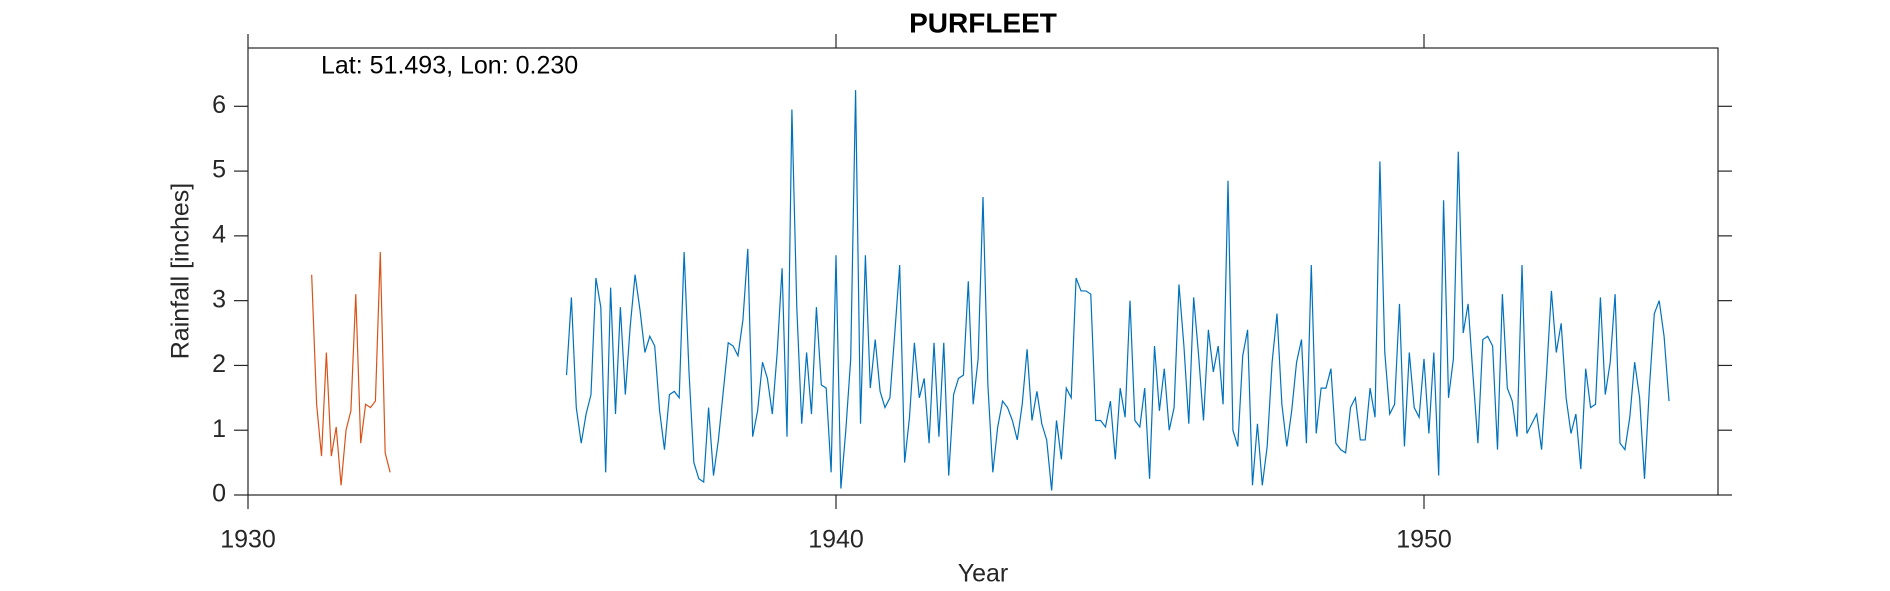 This screenshot has height=591, width=1890. Describe the element at coordinates (449, 66) in the screenshot. I see `annotation: Lat: 51.493, Lon: 0.230` at that location.